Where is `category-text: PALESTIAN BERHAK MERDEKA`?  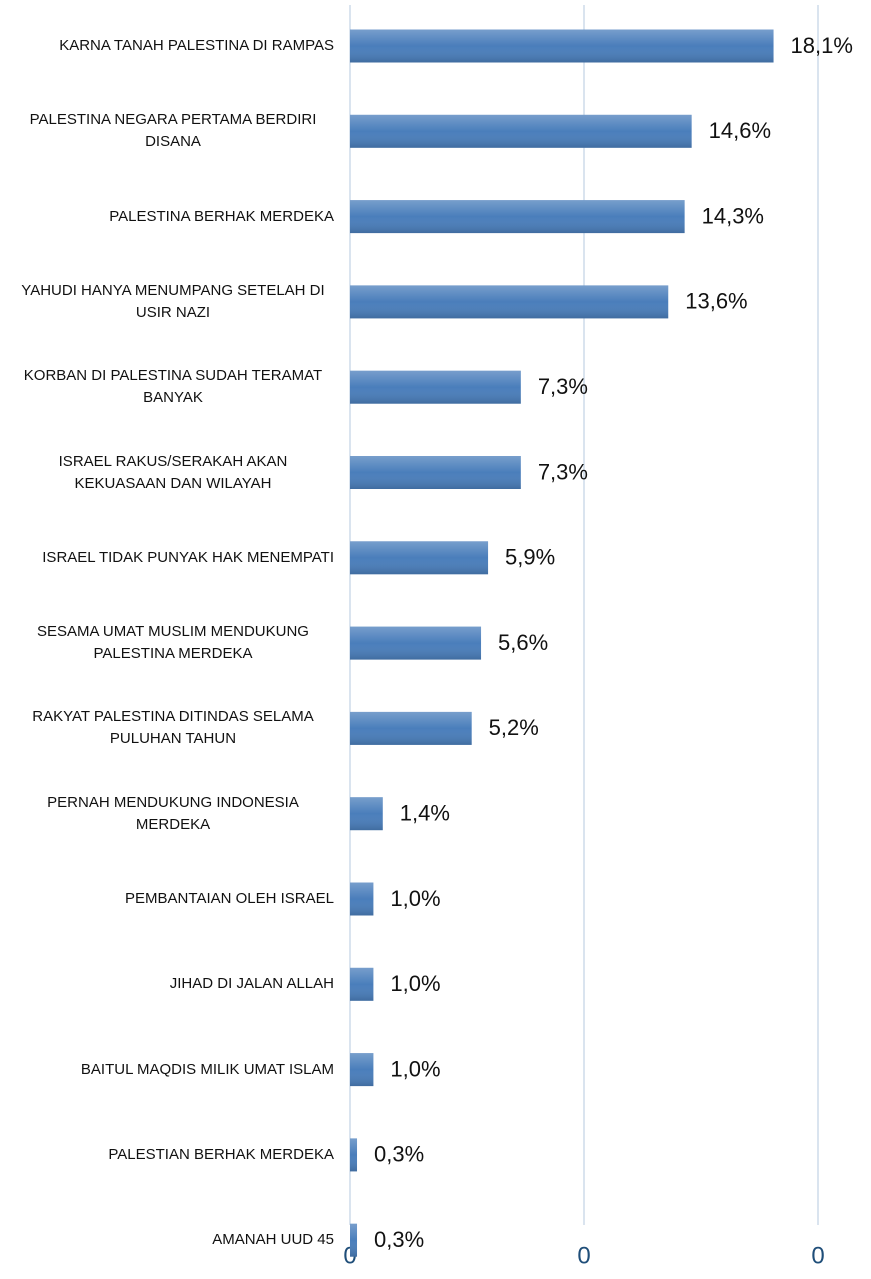
category-text: PALESTIAN BERHAK MERDEKA is located at coordinates (221, 1154).